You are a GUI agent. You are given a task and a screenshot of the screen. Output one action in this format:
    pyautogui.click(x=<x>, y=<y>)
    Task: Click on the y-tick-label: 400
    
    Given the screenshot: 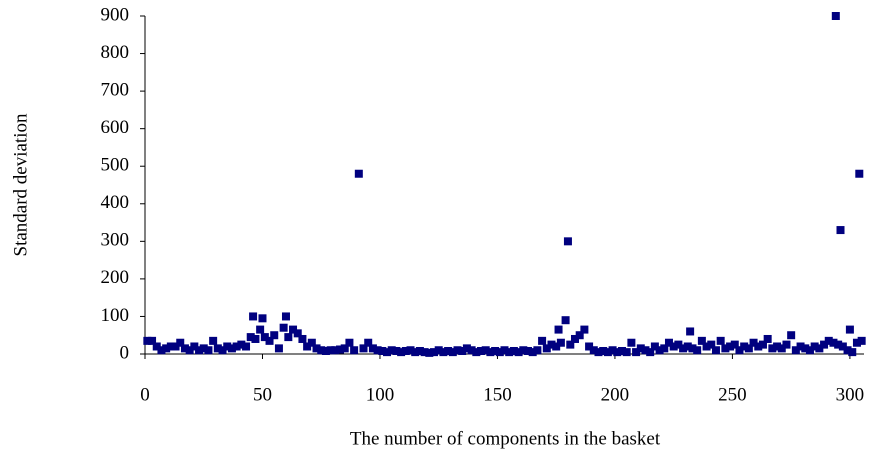 What is the action you would take?
    pyautogui.click(x=115, y=202)
    